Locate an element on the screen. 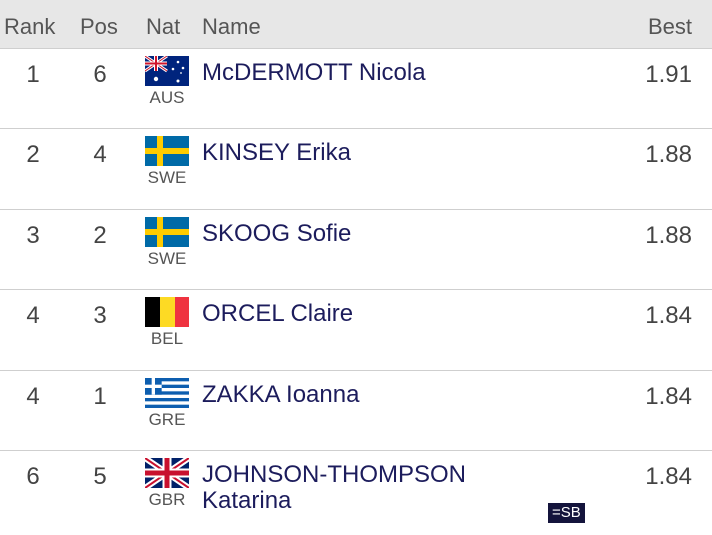 Image resolution: width=712 pixels, height=535 pixels. best-mark: 1.91 is located at coordinates (668, 74).